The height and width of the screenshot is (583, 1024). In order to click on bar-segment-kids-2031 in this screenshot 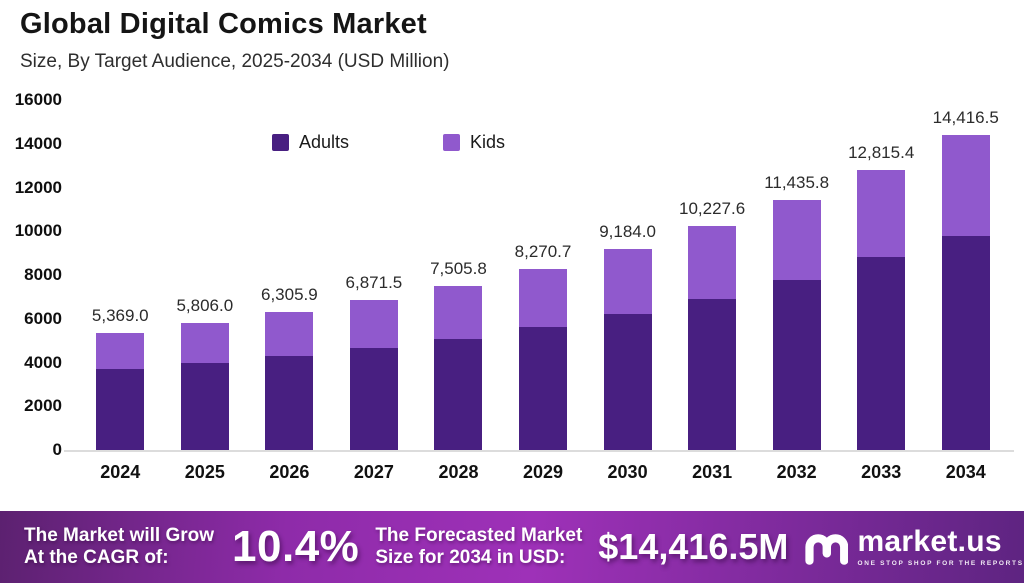, I will do `click(712, 262)`.